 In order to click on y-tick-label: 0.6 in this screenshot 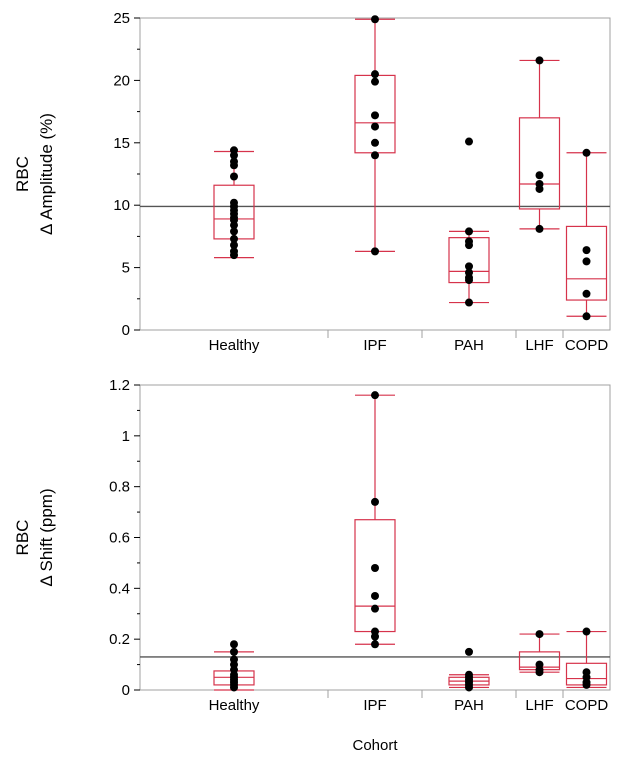, I will do `click(119, 538)`.